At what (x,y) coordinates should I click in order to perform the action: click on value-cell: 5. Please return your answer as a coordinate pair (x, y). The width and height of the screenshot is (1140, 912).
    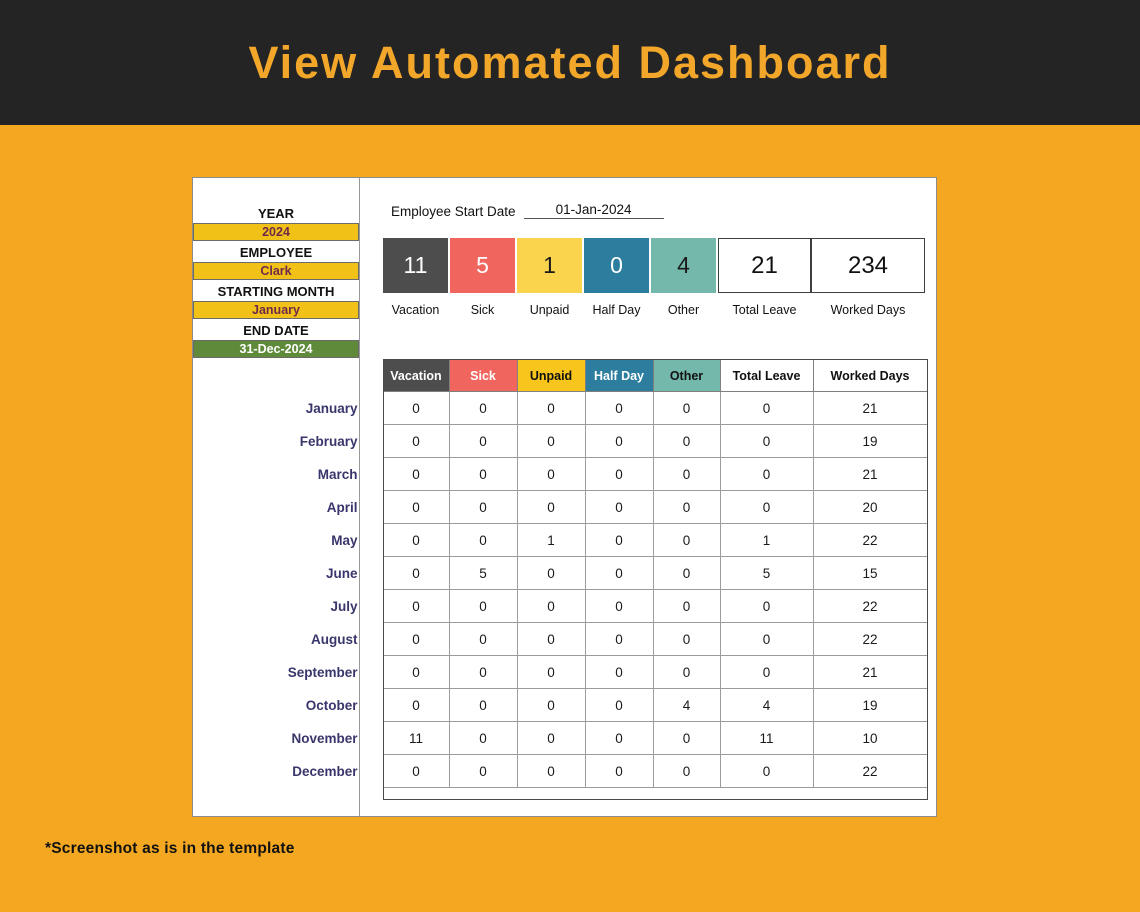
    Looking at the image, I should click on (483, 573).